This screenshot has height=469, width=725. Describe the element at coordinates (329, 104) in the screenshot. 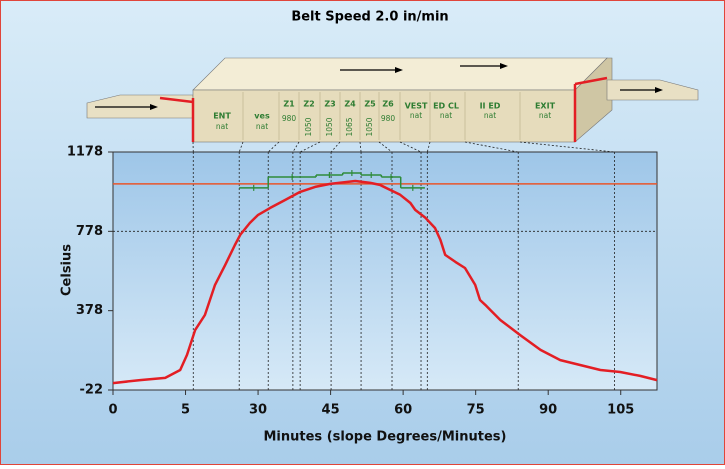

I see `zone-name: Z3` at that location.